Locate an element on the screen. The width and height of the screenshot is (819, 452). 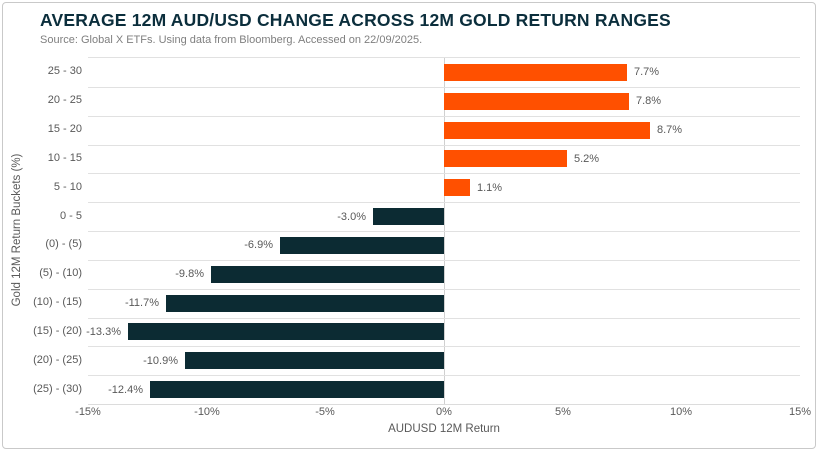
x-tick-label: 0% is located at coordinates (444, 412).